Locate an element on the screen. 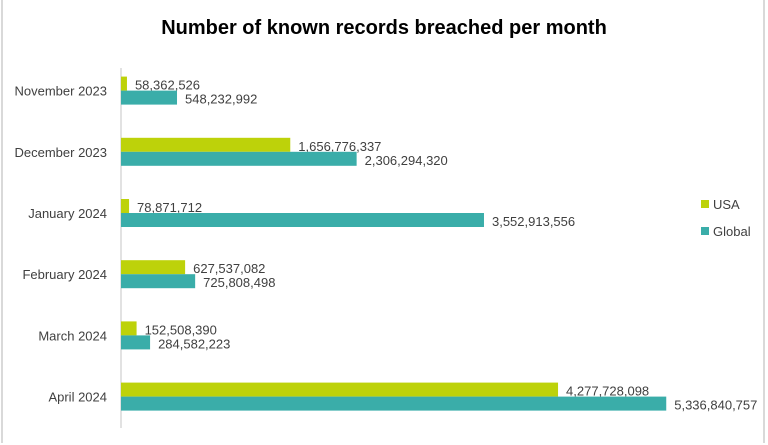 Image resolution: width=768 pixels, height=445 pixels. data-label-usa: 58,362,526 is located at coordinates (167, 85).